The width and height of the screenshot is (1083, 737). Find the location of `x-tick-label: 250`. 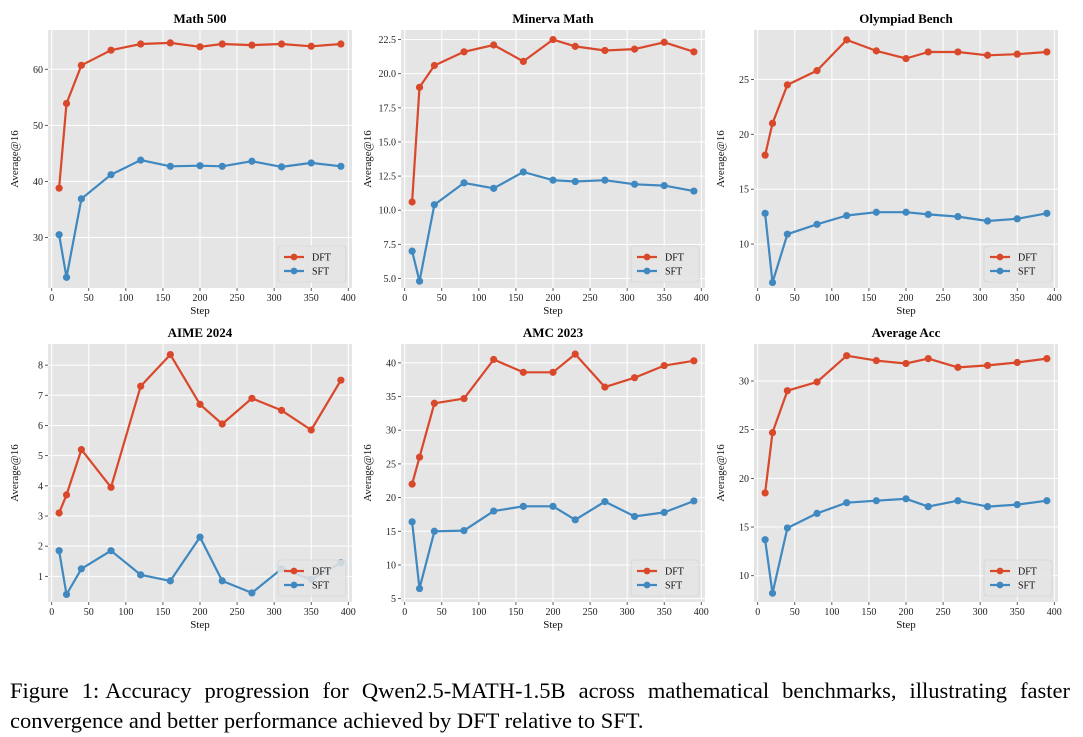

x-tick-label: 250 is located at coordinates (943, 298).